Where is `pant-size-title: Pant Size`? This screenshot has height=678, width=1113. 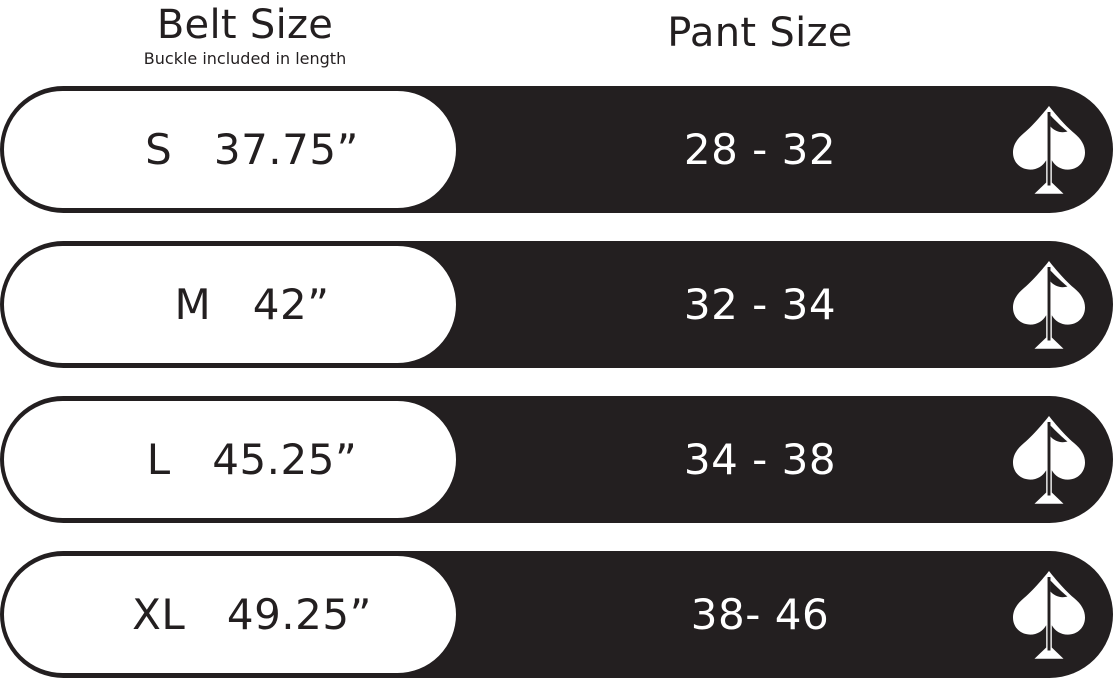 pant-size-title: Pant Size is located at coordinates (760, 33).